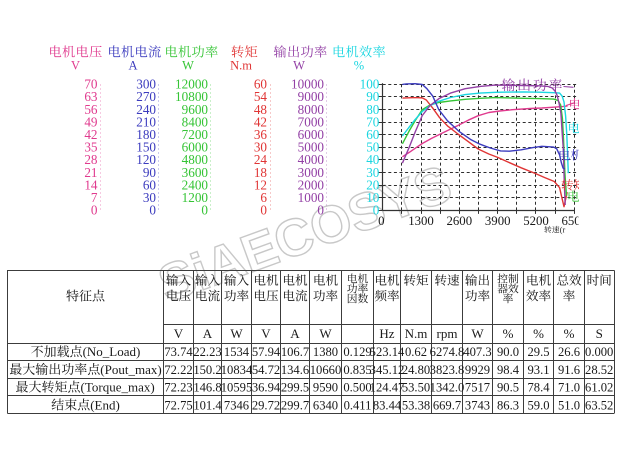  Describe the element at coordinates (311, 121) in the screenshot. I see `svg-text: 7000` at that location.